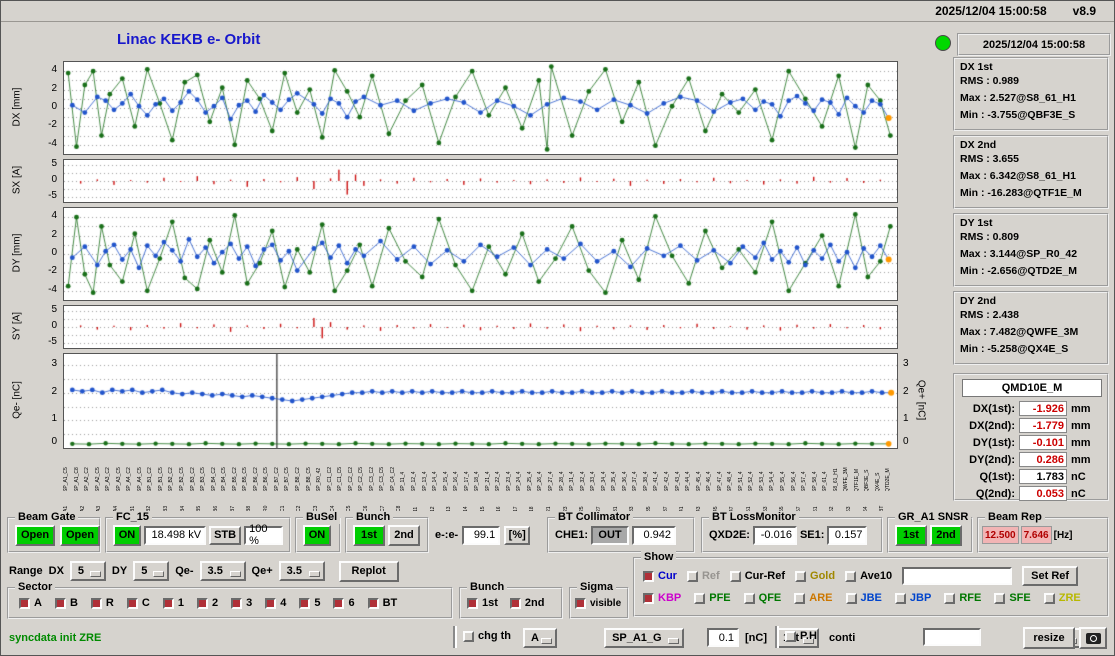  I want to click on range-qe-minus-select: 3.5, so click(222, 571).